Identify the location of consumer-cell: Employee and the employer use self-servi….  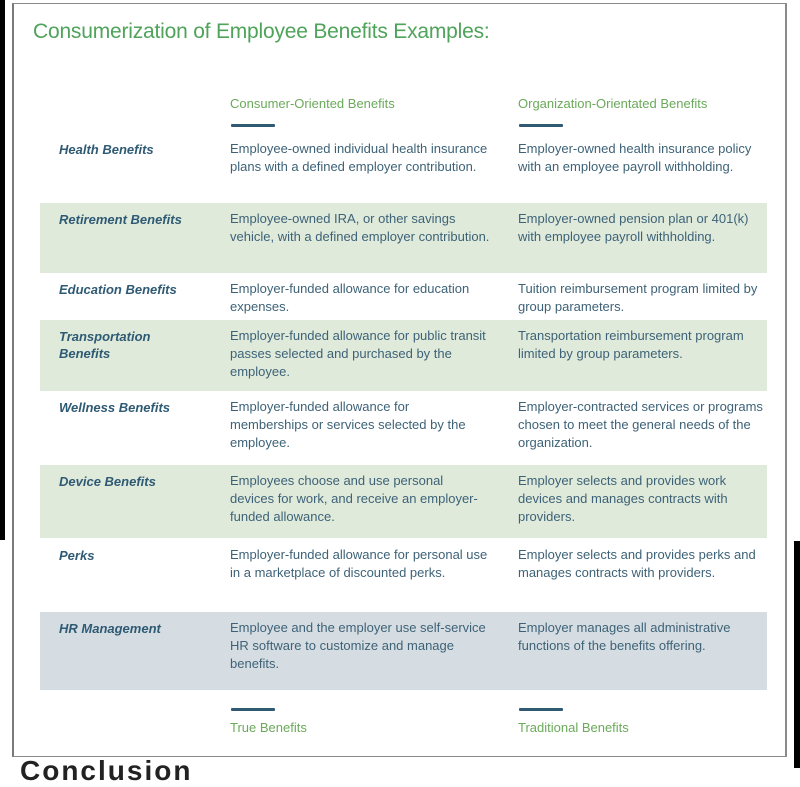
(358, 645).